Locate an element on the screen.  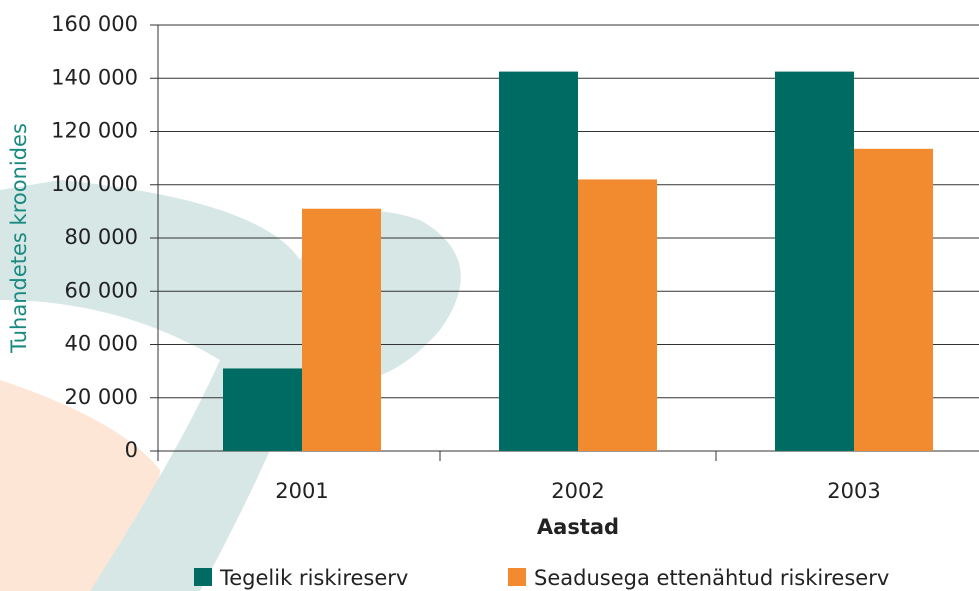
y-tick-label: 120 000 is located at coordinates (94, 131).